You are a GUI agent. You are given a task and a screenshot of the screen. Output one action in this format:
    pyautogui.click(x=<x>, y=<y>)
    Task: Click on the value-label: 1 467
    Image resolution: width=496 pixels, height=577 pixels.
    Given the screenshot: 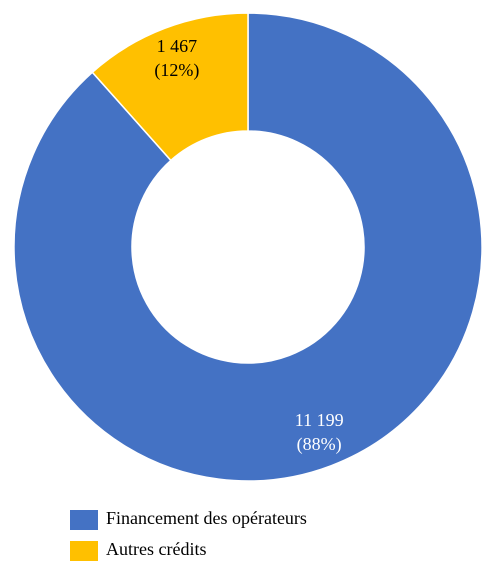 What is the action you would take?
    pyautogui.click(x=177, y=46)
    